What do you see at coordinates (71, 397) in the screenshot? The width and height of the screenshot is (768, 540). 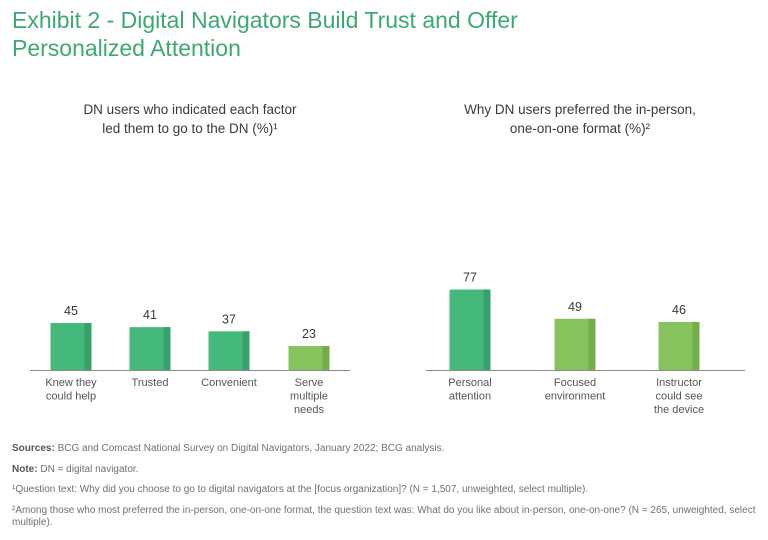 I see `chart-1-category-label-1-line-2: could help` at bounding box center [71, 397].